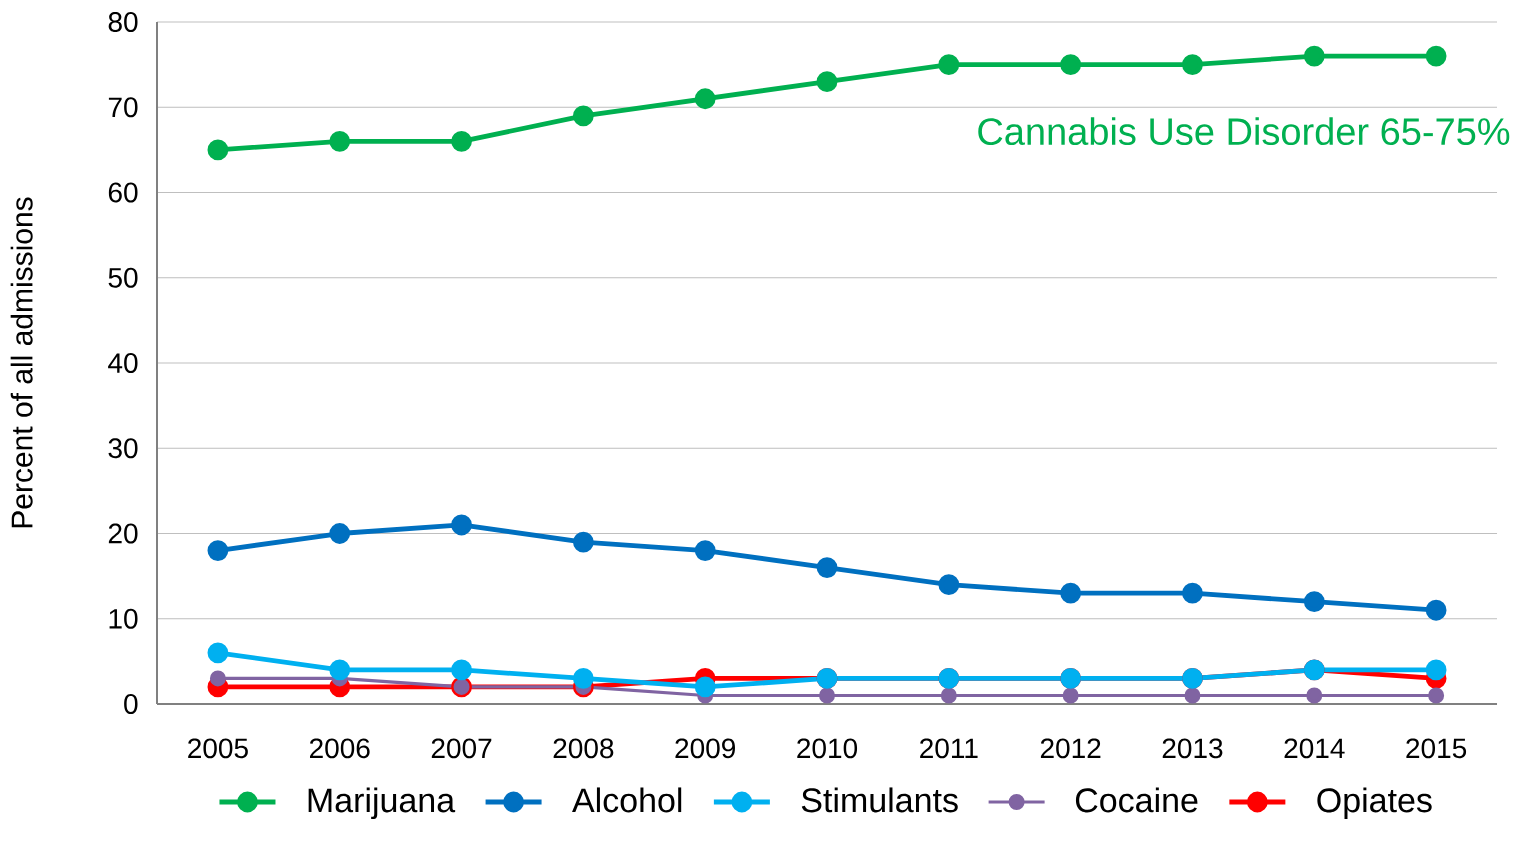 The height and width of the screenshot is (845, 1534). Describe the element at coordinates (827, 748) in the screenshot. I see `x-tick-label: 2010` at that location.